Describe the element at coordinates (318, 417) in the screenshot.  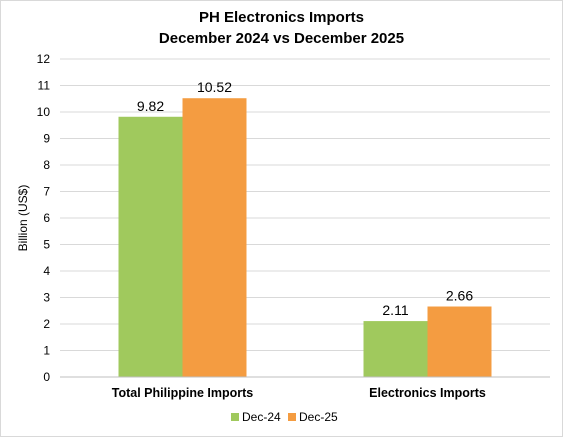
I see `legend-label-dec-25: Dec-25` at that location.